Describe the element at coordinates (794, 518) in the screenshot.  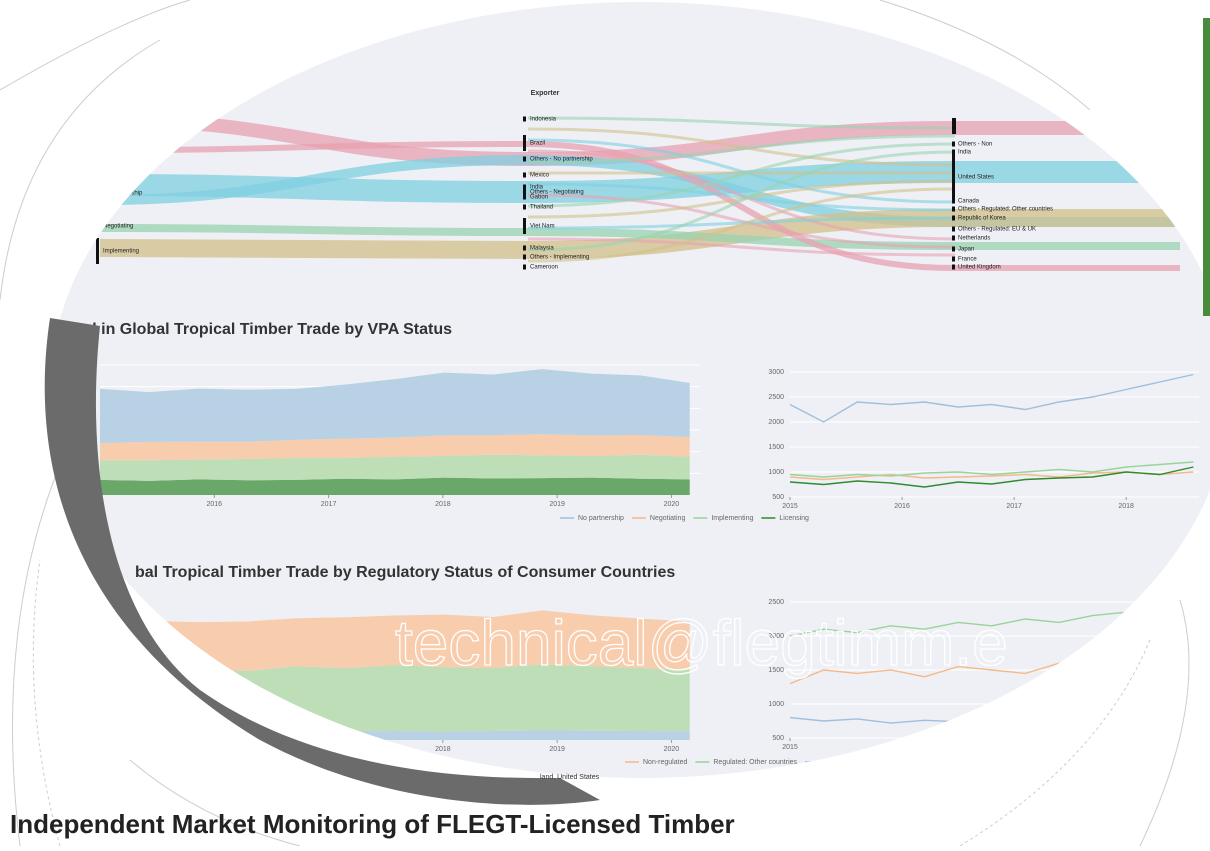
I see `legend-label: Licensing` at that location.